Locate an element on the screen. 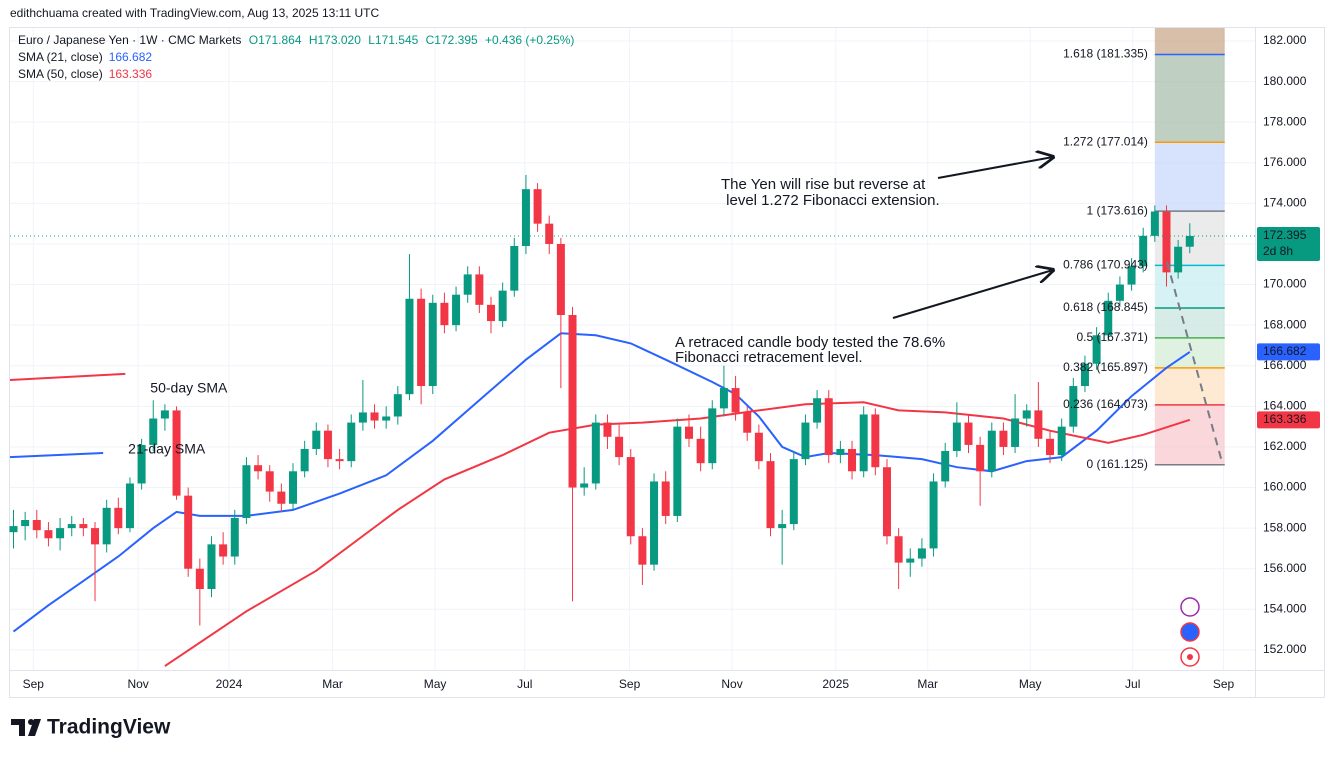 This screenshot has width=1334, height=763. fib-label: 0.786 (170.943) is located at coordinates (1105, 265).